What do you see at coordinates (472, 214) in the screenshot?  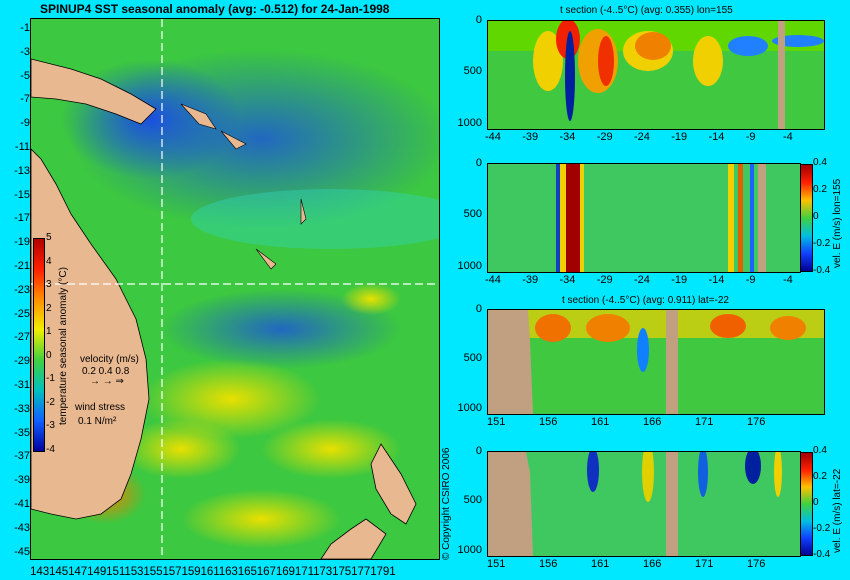 I see `panel-2-y-tick: 500` at bounding box center [472, 214].